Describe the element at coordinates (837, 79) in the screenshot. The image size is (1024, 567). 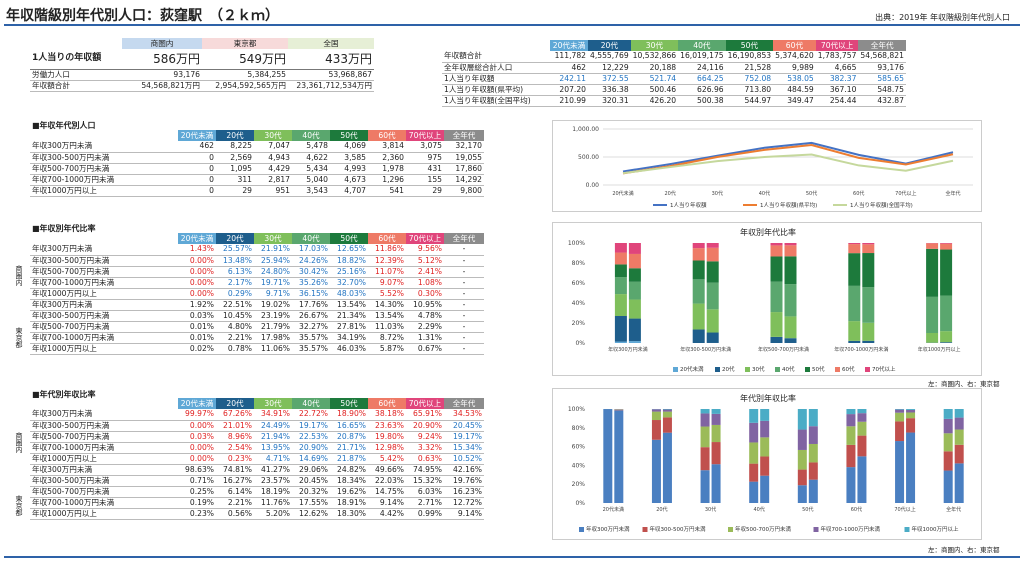
I see `table-cell: 382.37` at that location.